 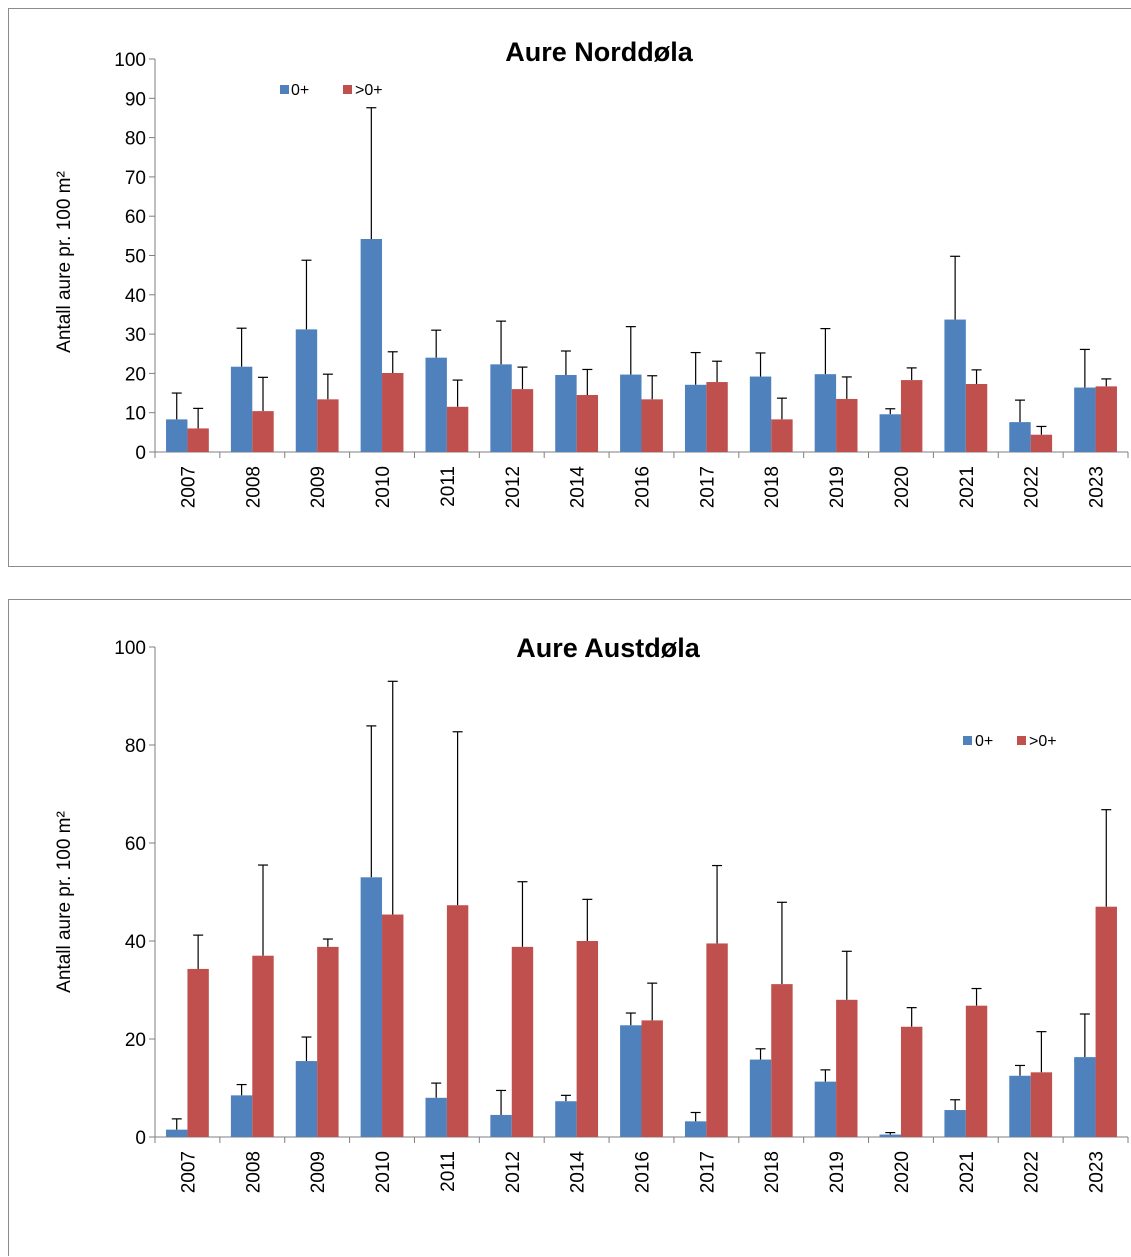 What do you see at coordinates (643, 487) in the screenshot?
I see `x-tick-label: 2016` at bounding box center [643, 487].